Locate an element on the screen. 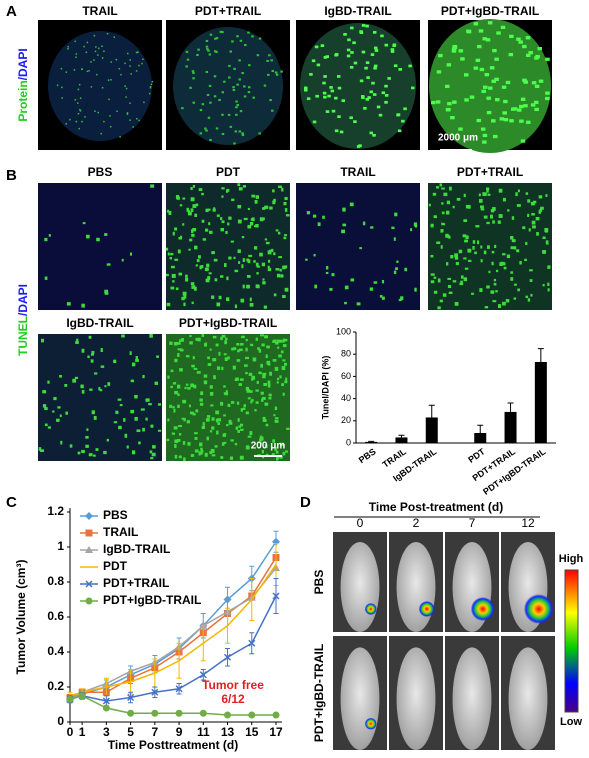  micrograph is located at coordinates (228, 246).